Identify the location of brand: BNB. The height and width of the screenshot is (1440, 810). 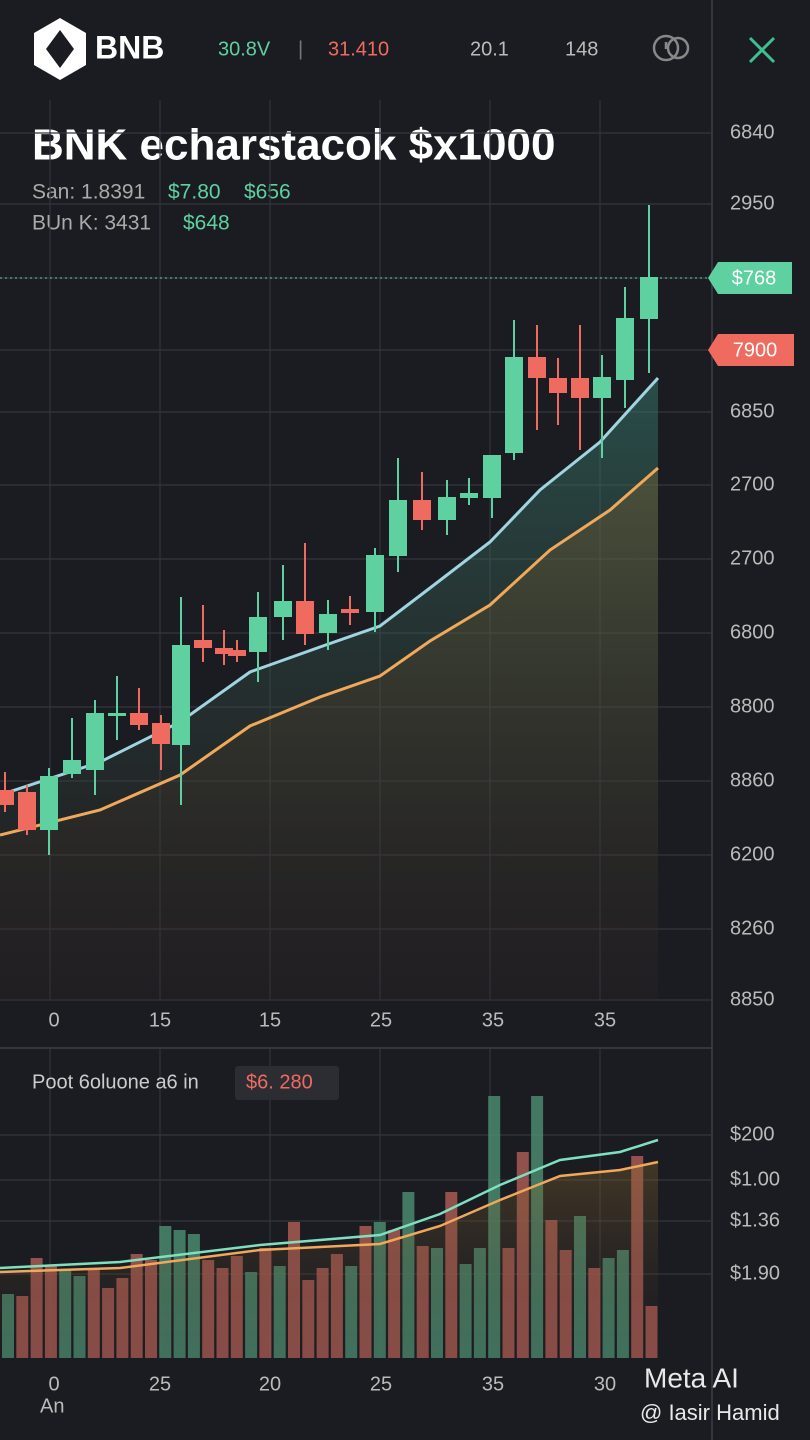
(129, 47).